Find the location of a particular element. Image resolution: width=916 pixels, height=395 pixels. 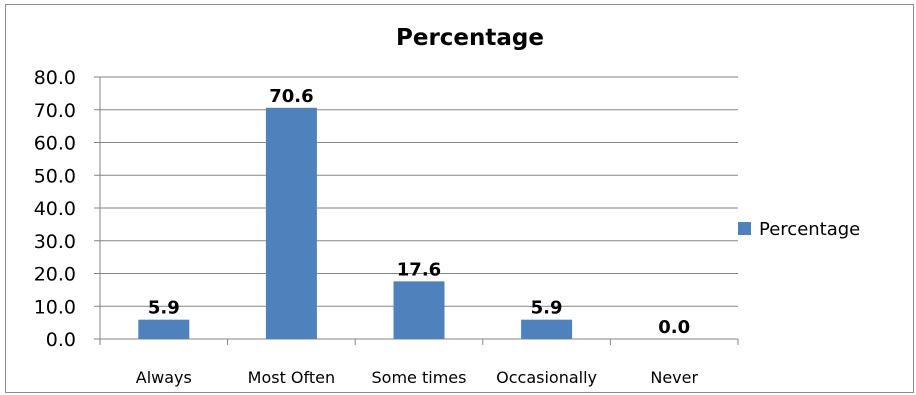

x-tick-label: Always is located at coordinates (164, 377).